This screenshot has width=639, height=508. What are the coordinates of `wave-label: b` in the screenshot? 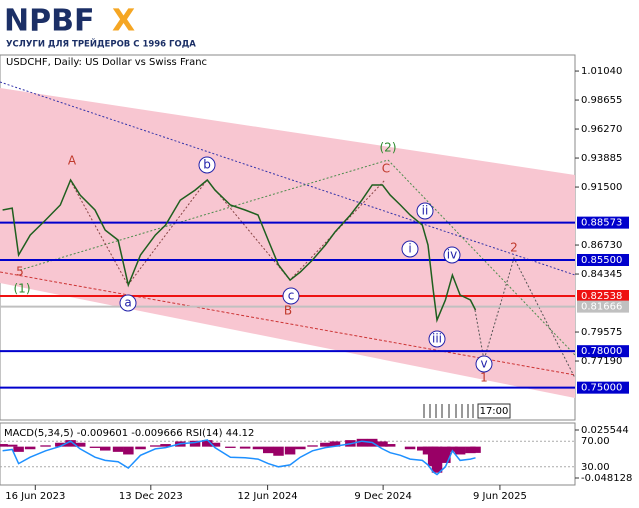 It's located at (207, 165).